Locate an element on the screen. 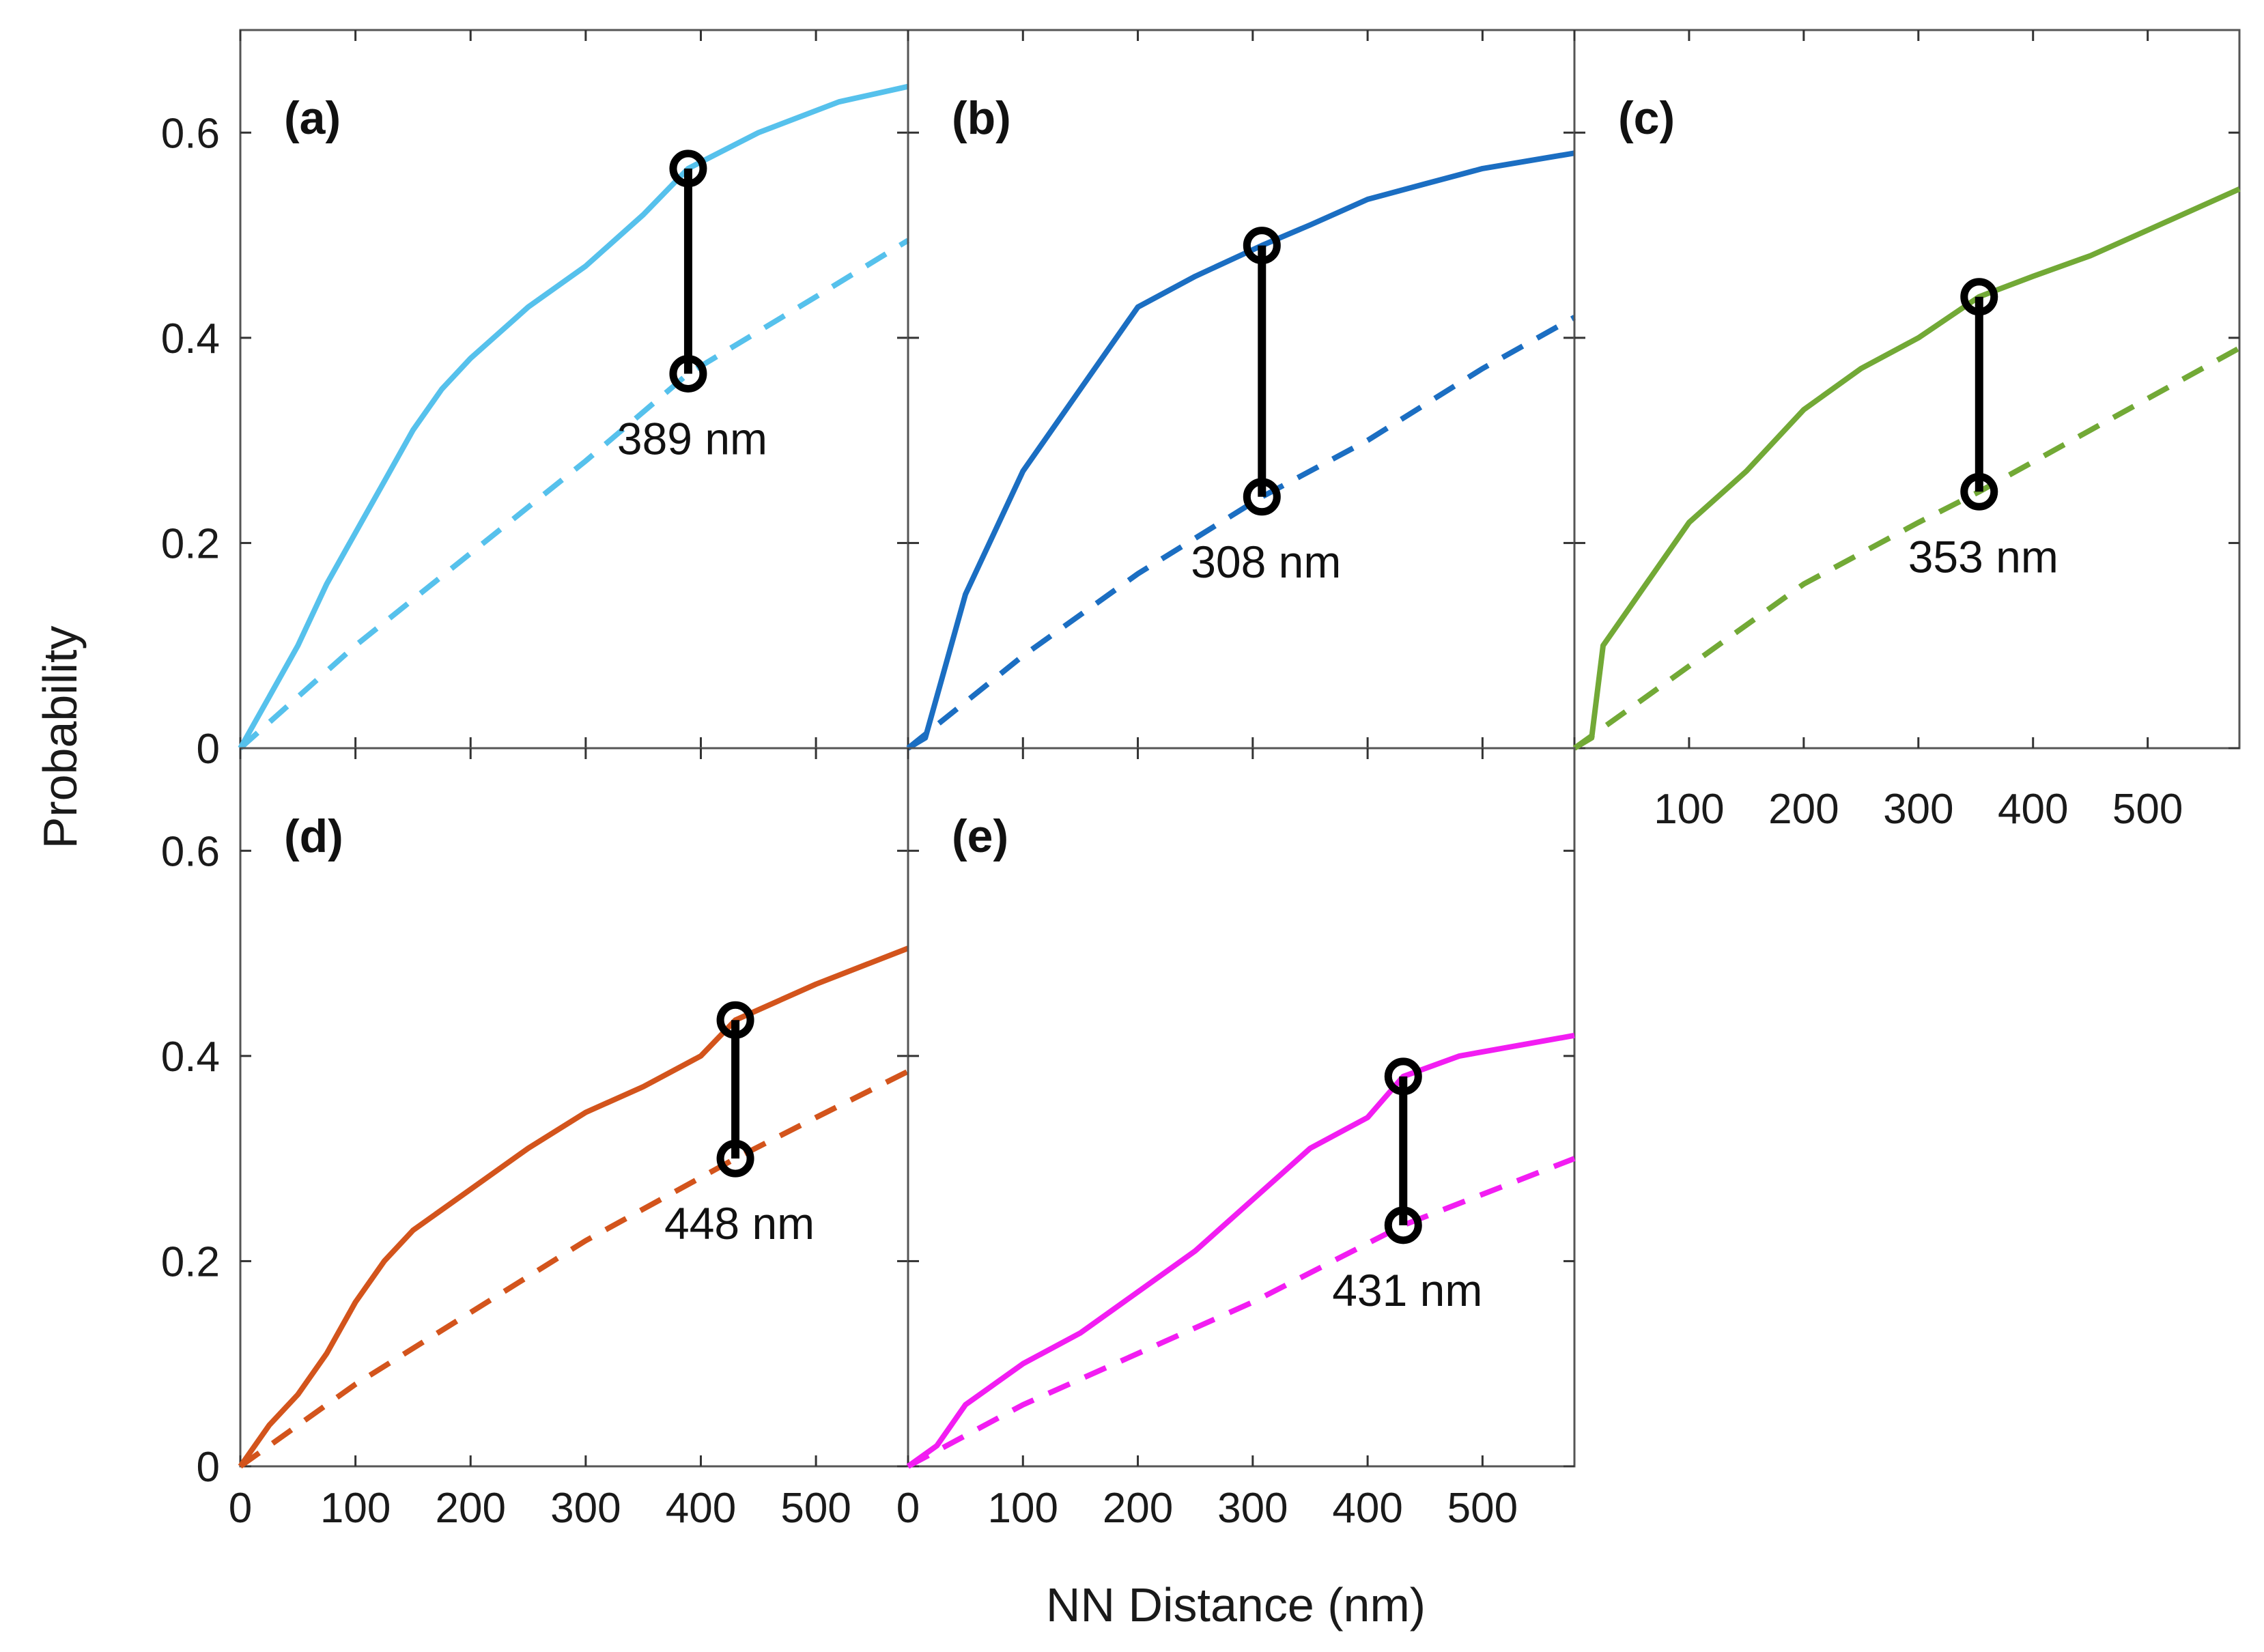 The image size is (2264, 1652). panel-d: 448 nm (d) is located at coordinates (573, 1108).